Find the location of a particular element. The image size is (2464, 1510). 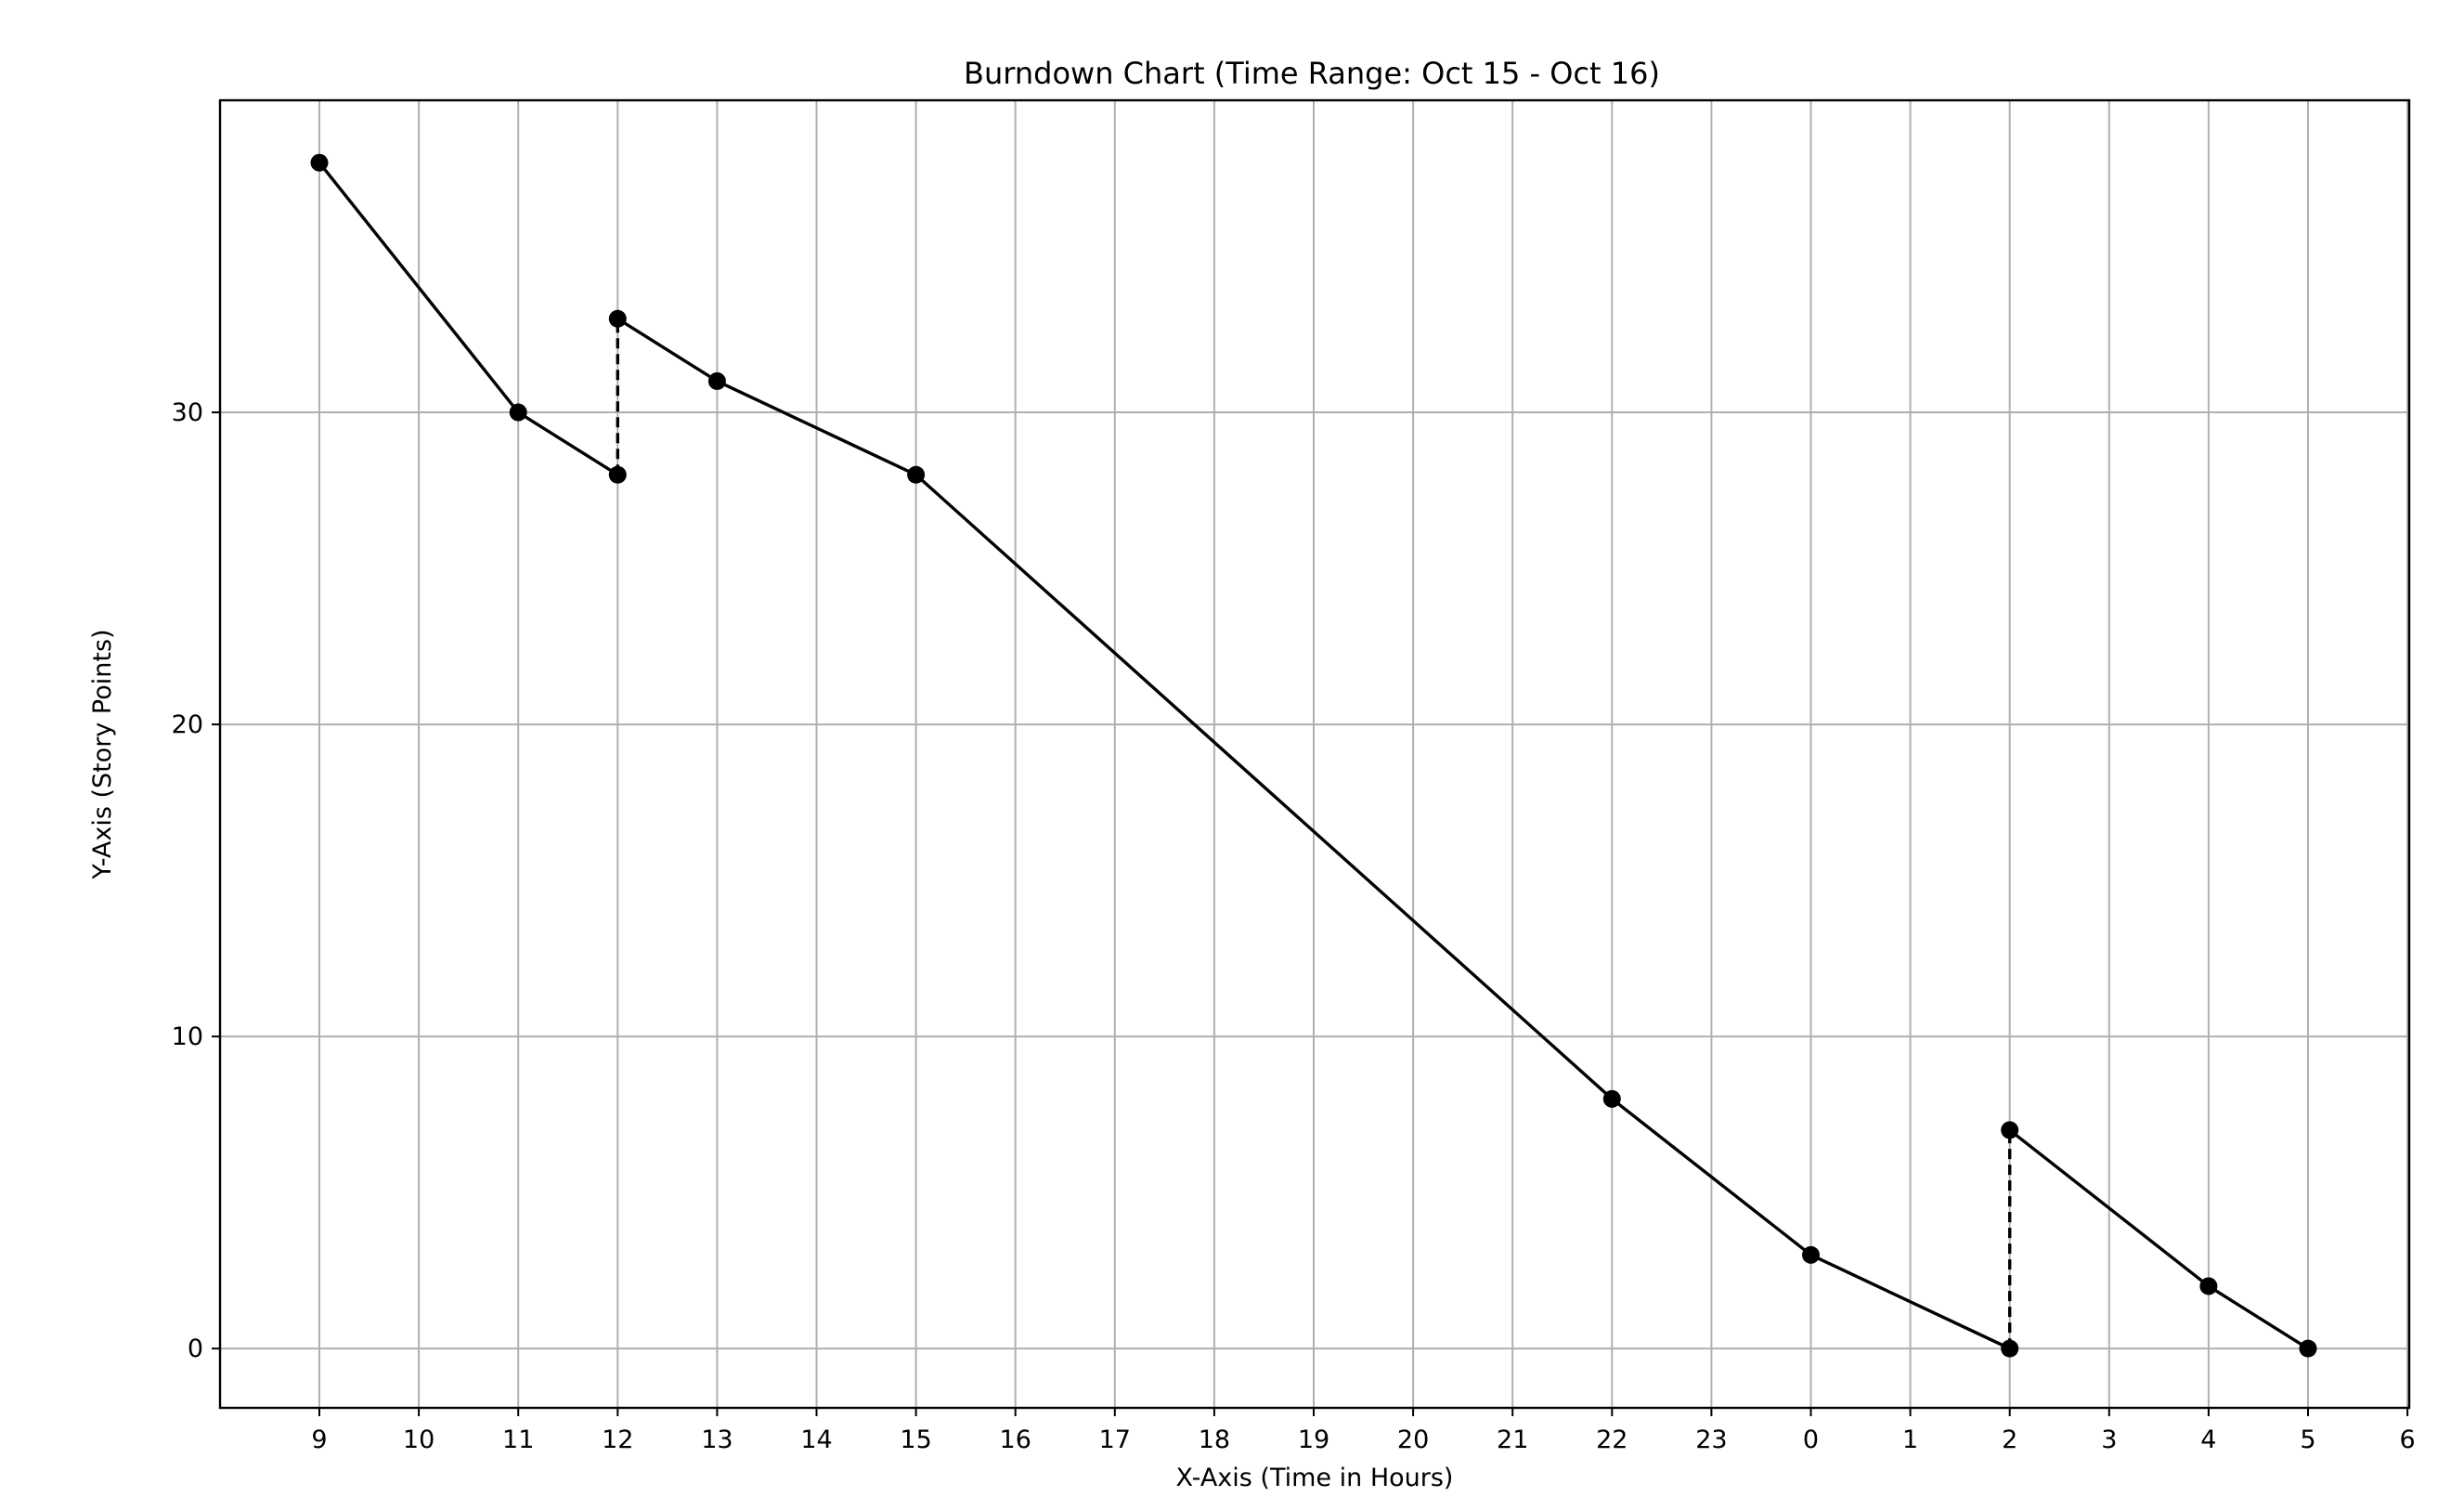

x-tick-label: 2 is located at coordinates (2009, 1440).